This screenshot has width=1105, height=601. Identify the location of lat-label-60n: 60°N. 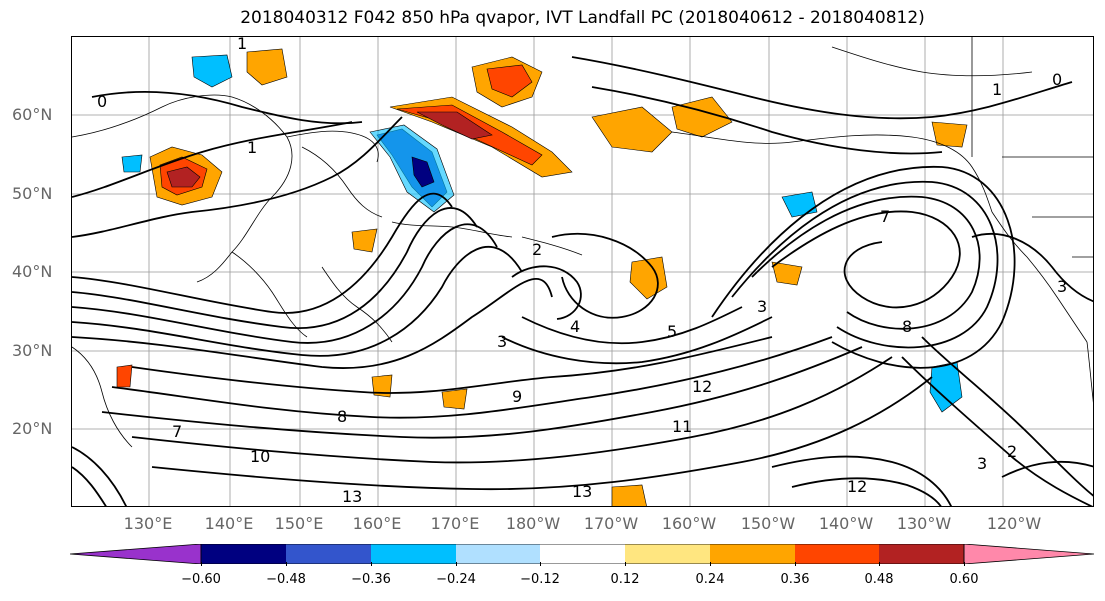
(32, 114).